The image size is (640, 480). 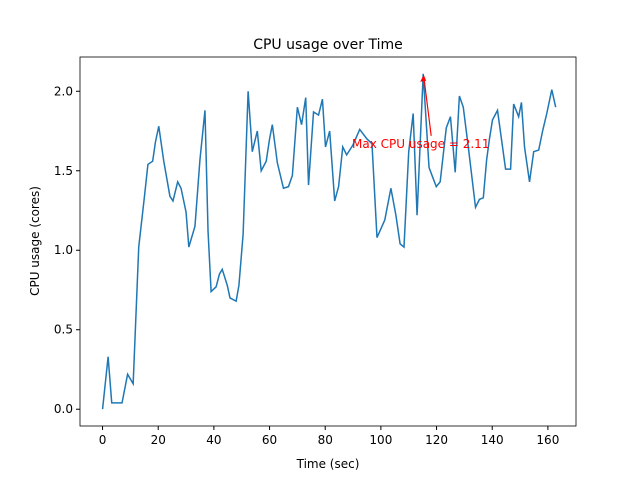 What do you see at coordinates (63, 171) in the screenshot?
I see `y-tick-label: 1.5` at bounding box center [63, 171].